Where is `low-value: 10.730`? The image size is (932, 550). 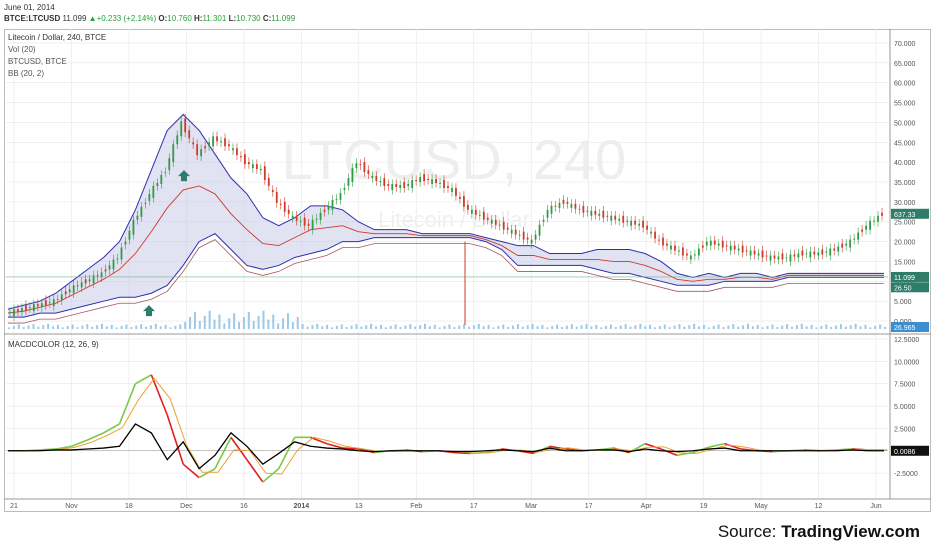
low-value: 10.730 is located at coordinates (248, 18).